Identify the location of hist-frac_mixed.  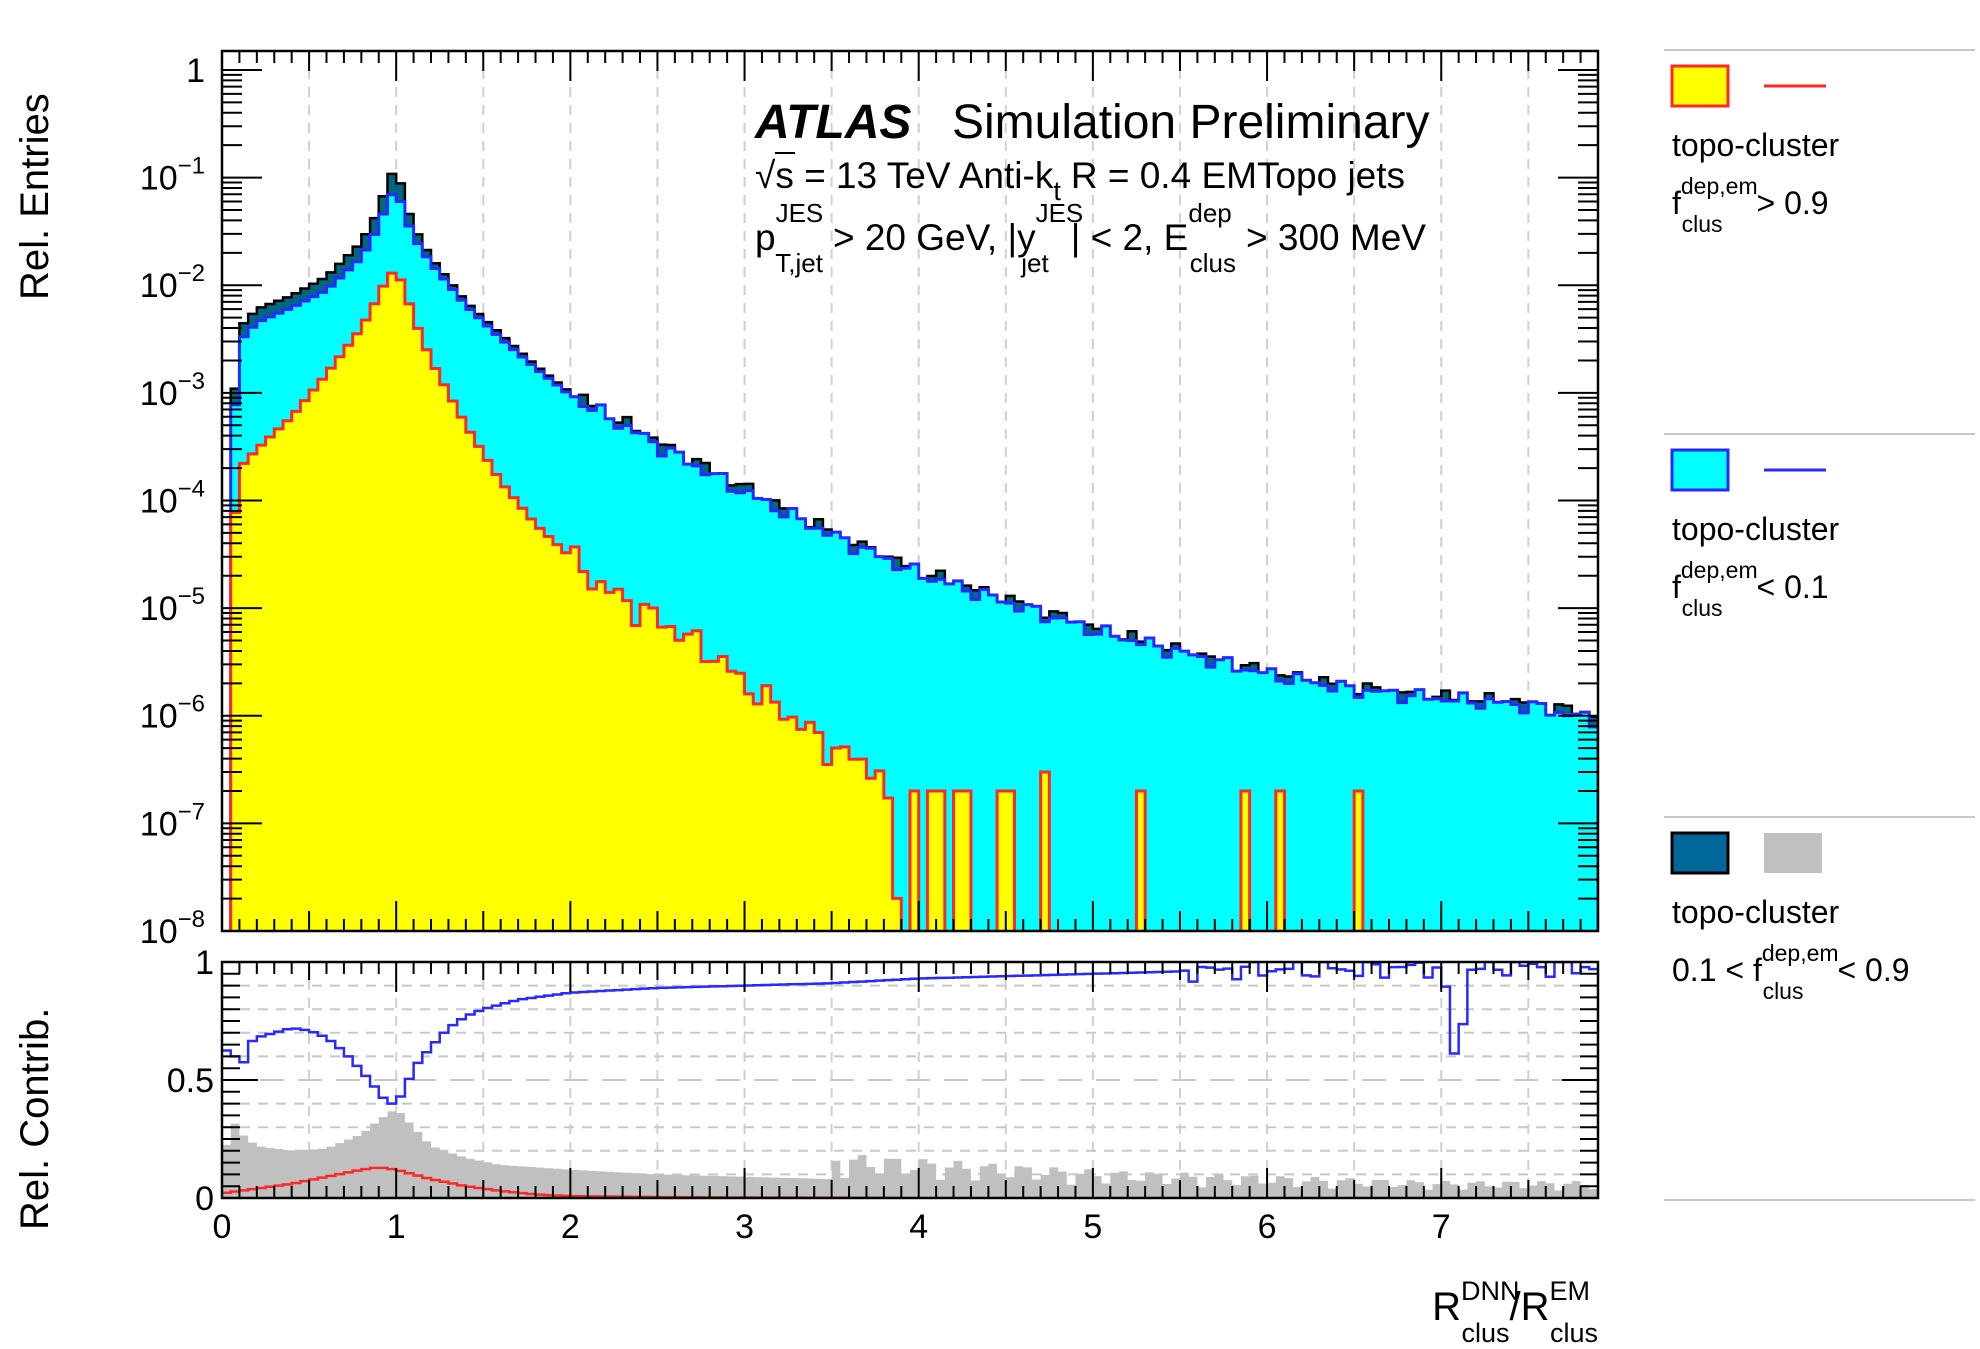
(910, 1154).